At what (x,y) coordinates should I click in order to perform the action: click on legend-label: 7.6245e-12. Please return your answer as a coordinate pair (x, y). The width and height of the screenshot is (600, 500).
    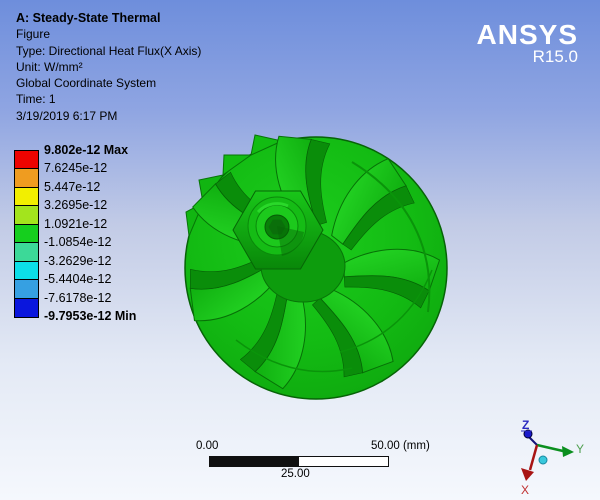
    Looking at the image, I should click on (76, 168).